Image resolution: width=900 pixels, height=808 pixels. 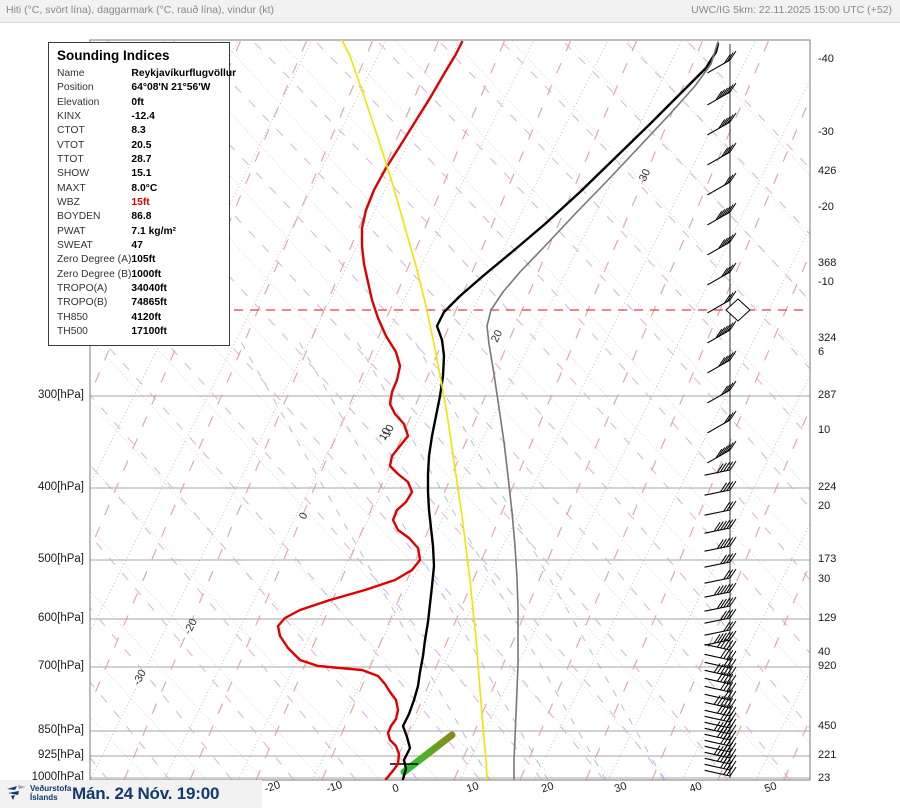 What do you see at coordinates (824, 430) in the screenshot?
I see `right-temperature-tick: 10` at bounding box center [824, 430].